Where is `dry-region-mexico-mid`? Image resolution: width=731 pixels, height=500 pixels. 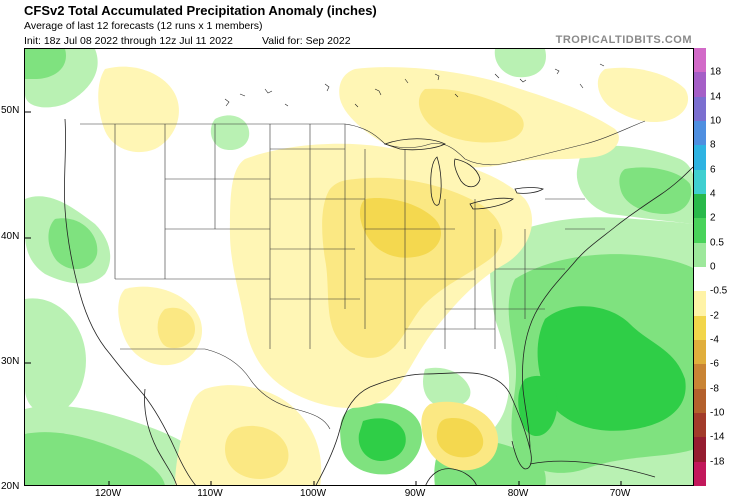 dry-region-mexico-mid is located at coordinates (257, 452).